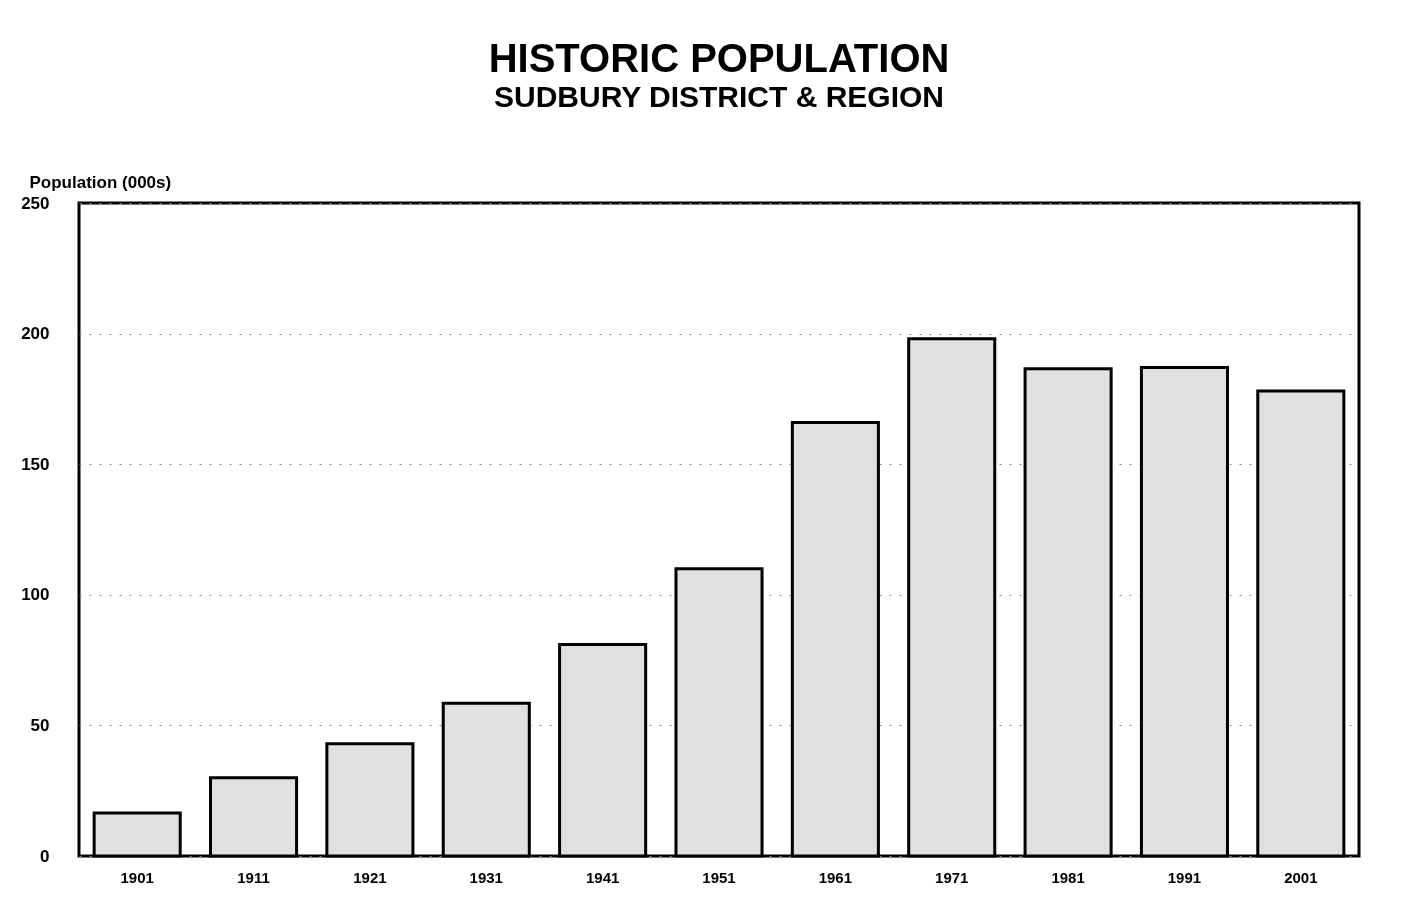  I want to click on y-tick-label: 50, so click(40, 725).